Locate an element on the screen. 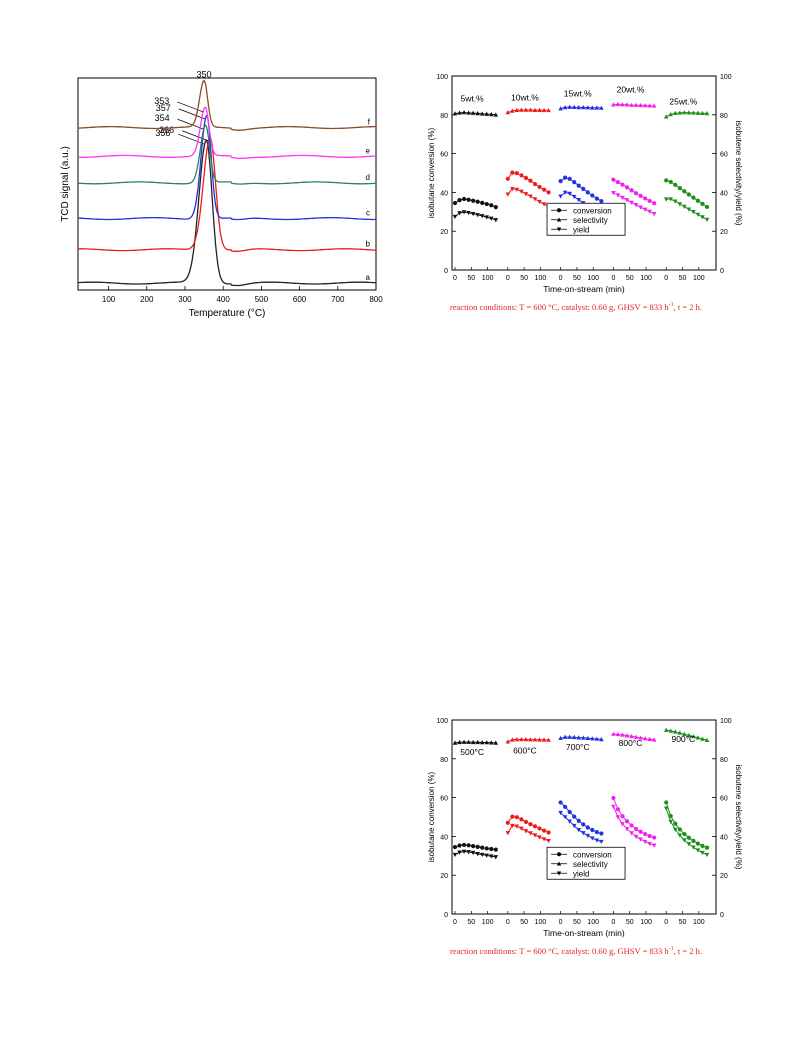  series-curve-a is located at coordinates (227, 213).